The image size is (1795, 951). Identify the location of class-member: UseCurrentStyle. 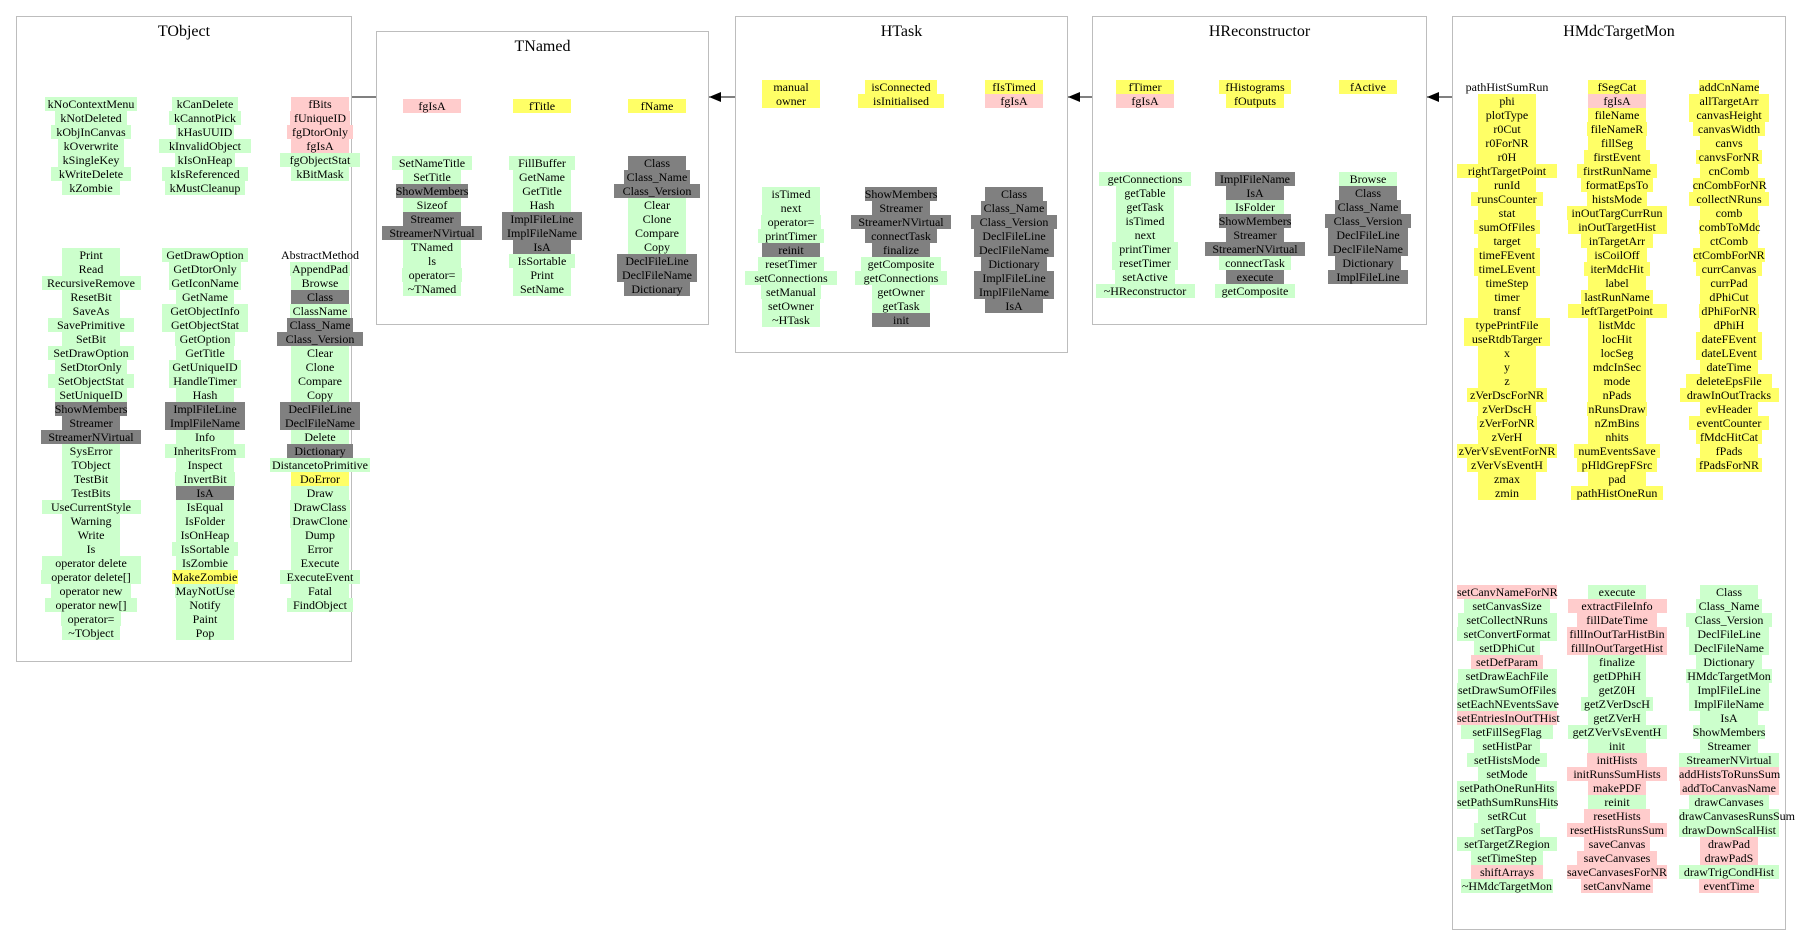
(91, 507).